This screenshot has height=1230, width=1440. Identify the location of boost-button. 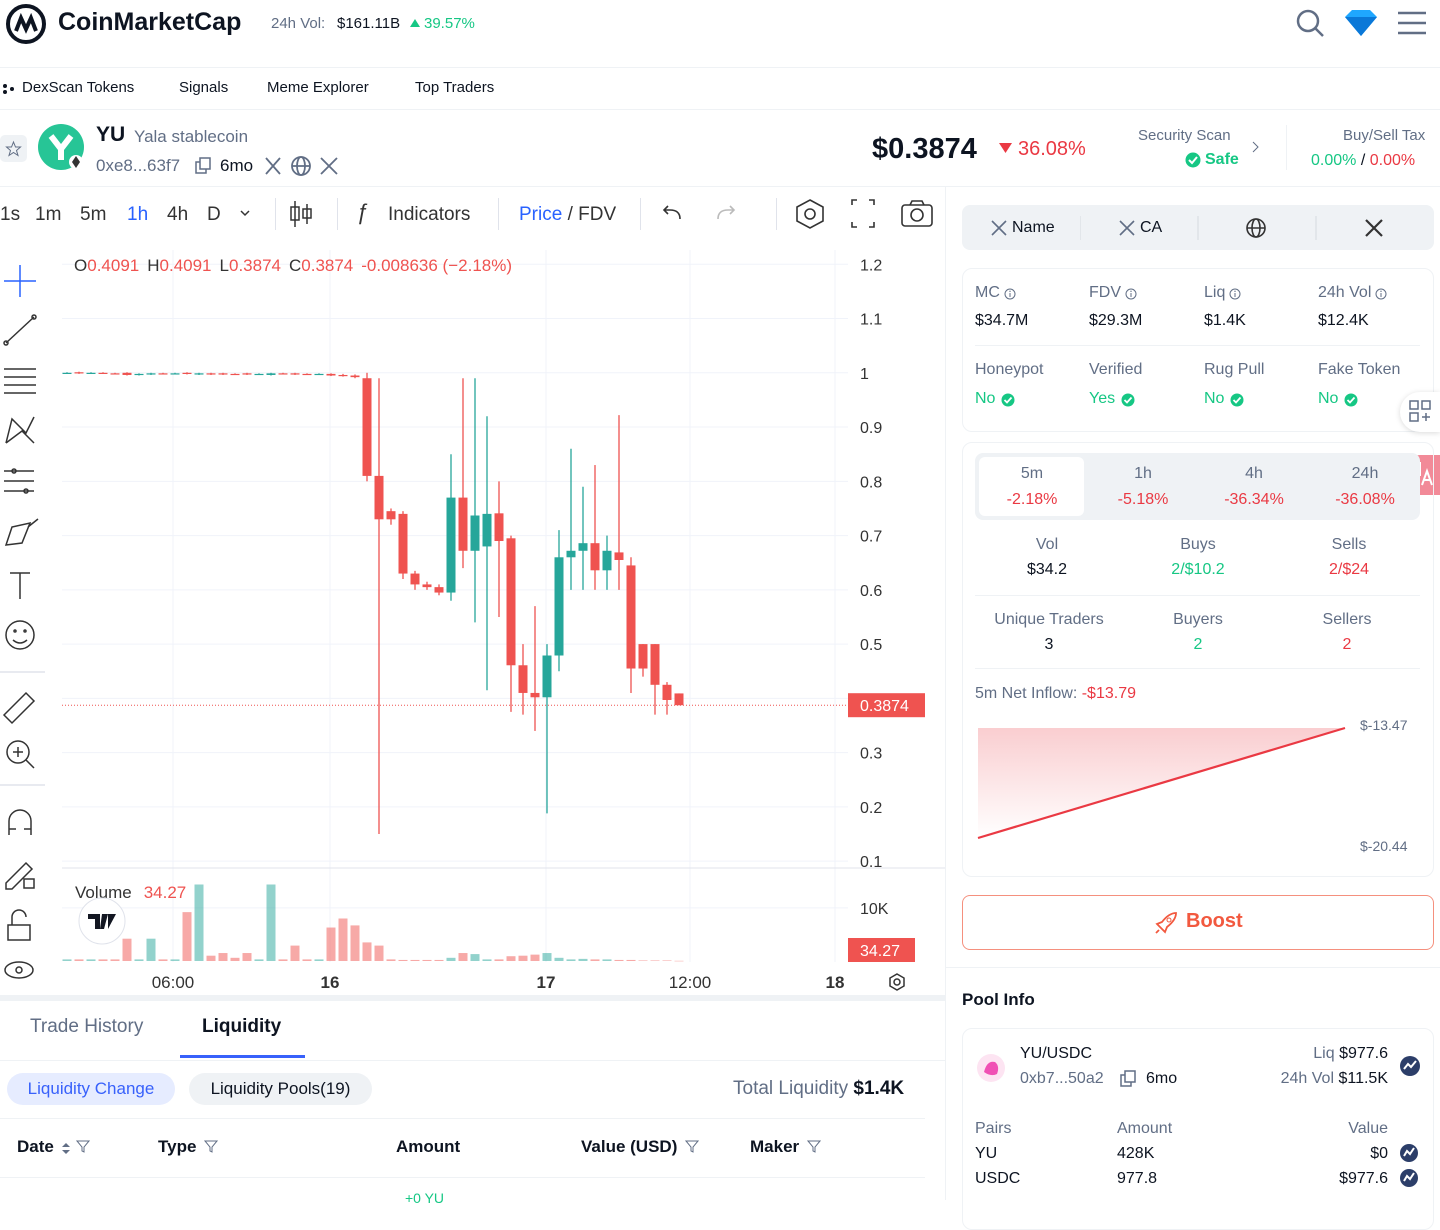
(1198, 922).